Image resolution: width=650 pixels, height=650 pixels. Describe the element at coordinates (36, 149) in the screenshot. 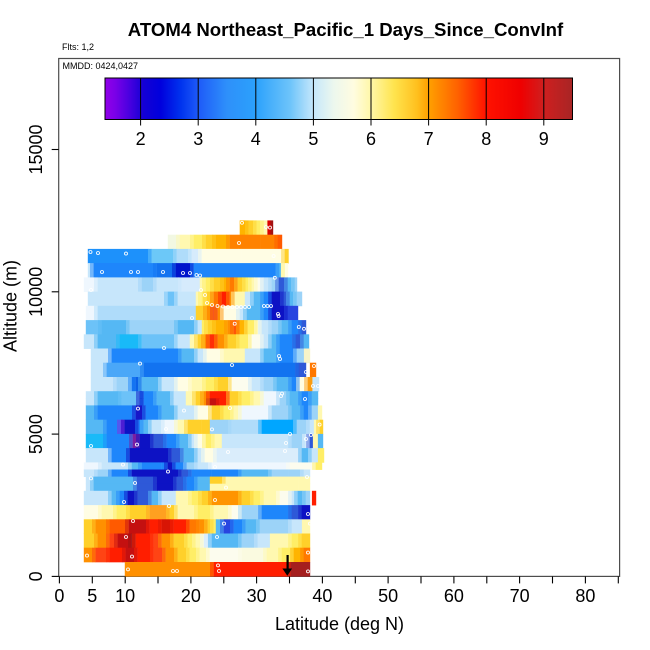

I see `svg-text: 15000` at that location.